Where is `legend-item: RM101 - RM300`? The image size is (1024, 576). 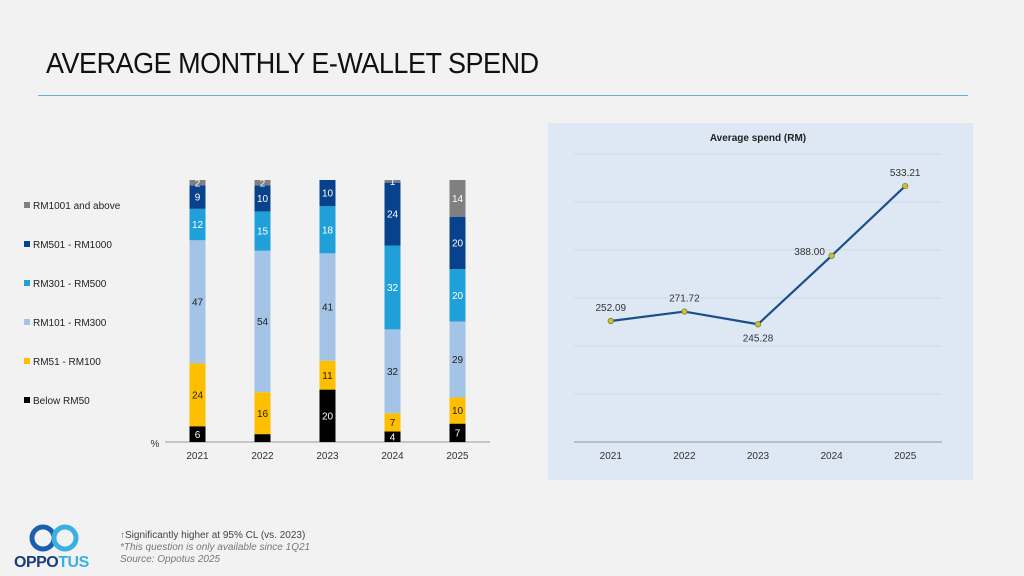 legend-item: RM101 - RM300 is located at coordinates (70, 323).